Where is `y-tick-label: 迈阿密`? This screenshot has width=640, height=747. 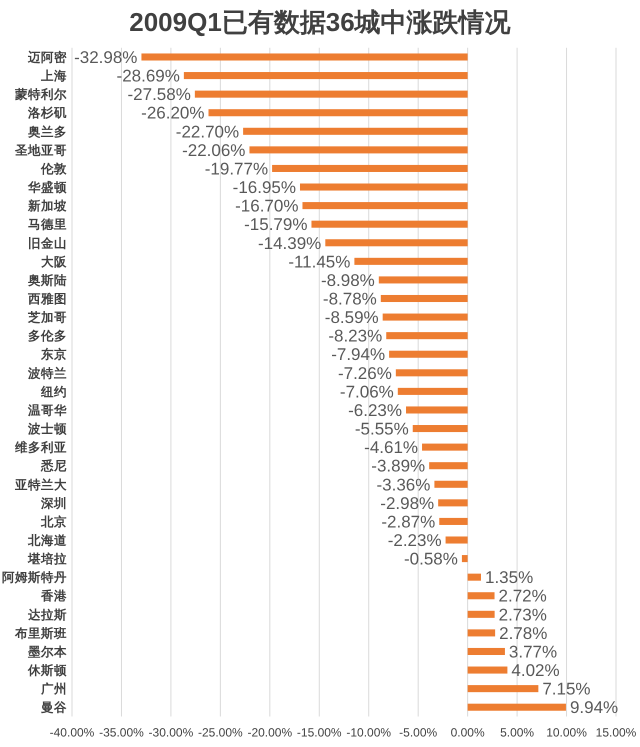 y-tick-label: 迈阿密 is located at coordinates (47, 56).